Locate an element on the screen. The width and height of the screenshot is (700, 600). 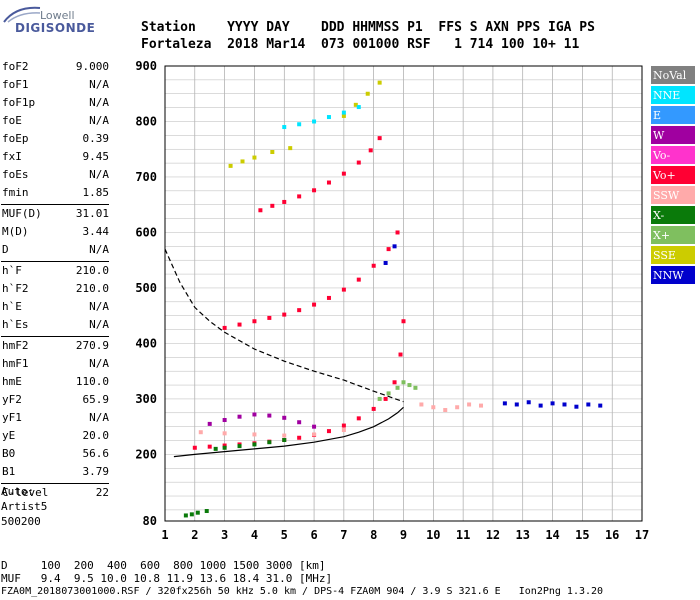
x-tick-label: 2 is located at coordinates (194, 535).